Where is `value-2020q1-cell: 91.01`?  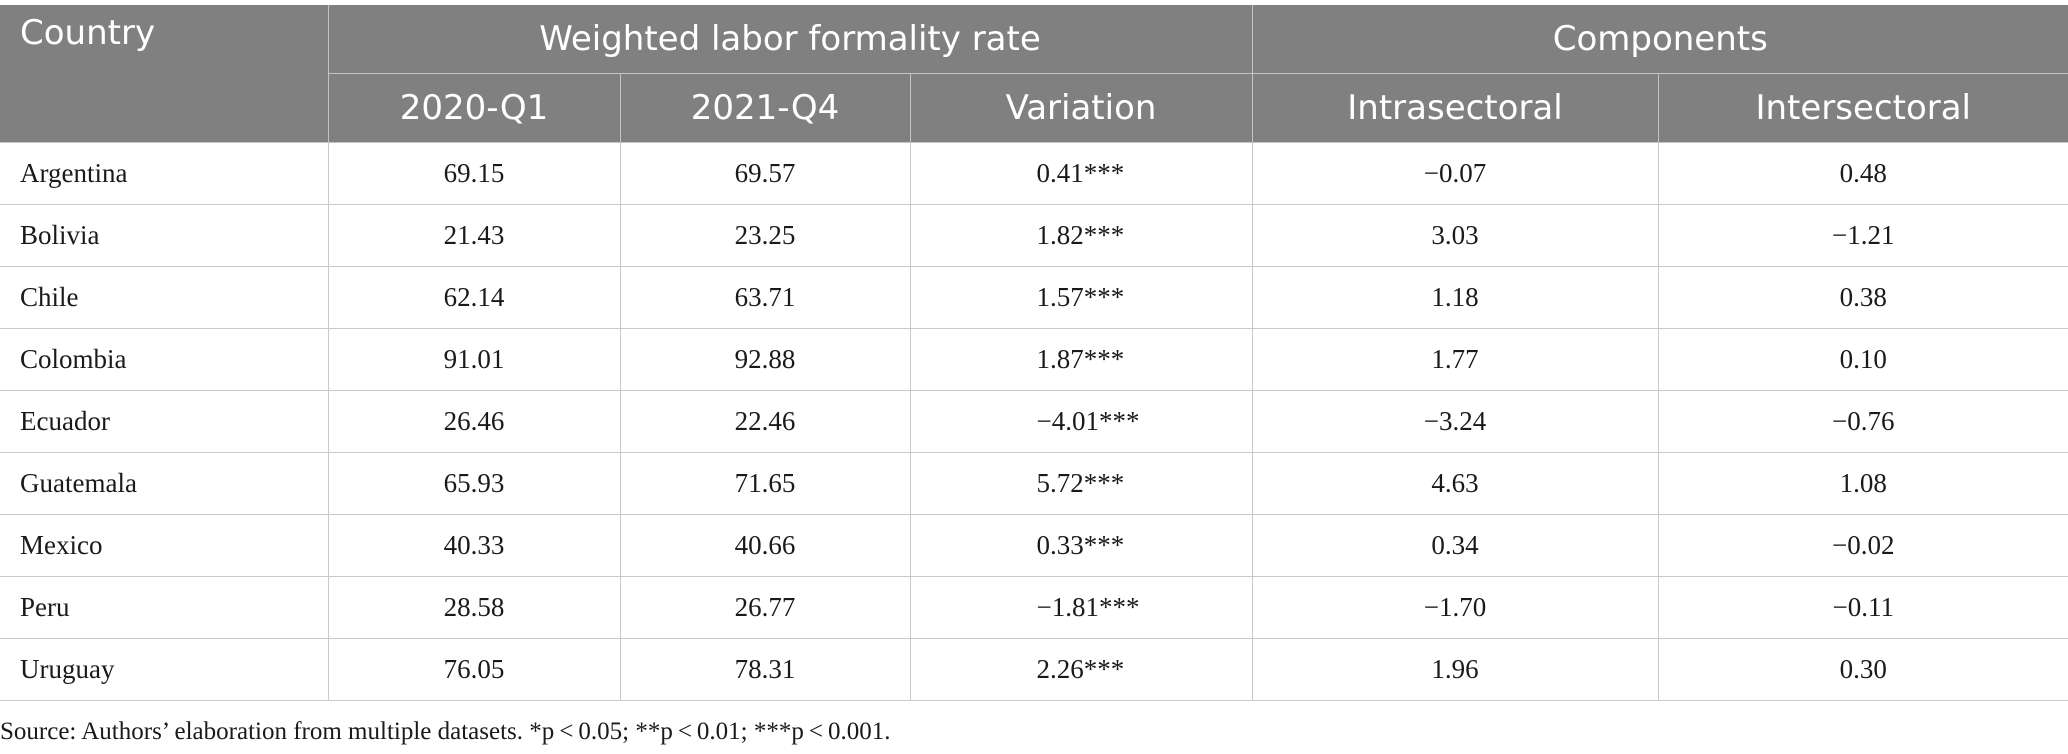 value-2020q1-cell: 91.01 is located at coordinates (474, 359).